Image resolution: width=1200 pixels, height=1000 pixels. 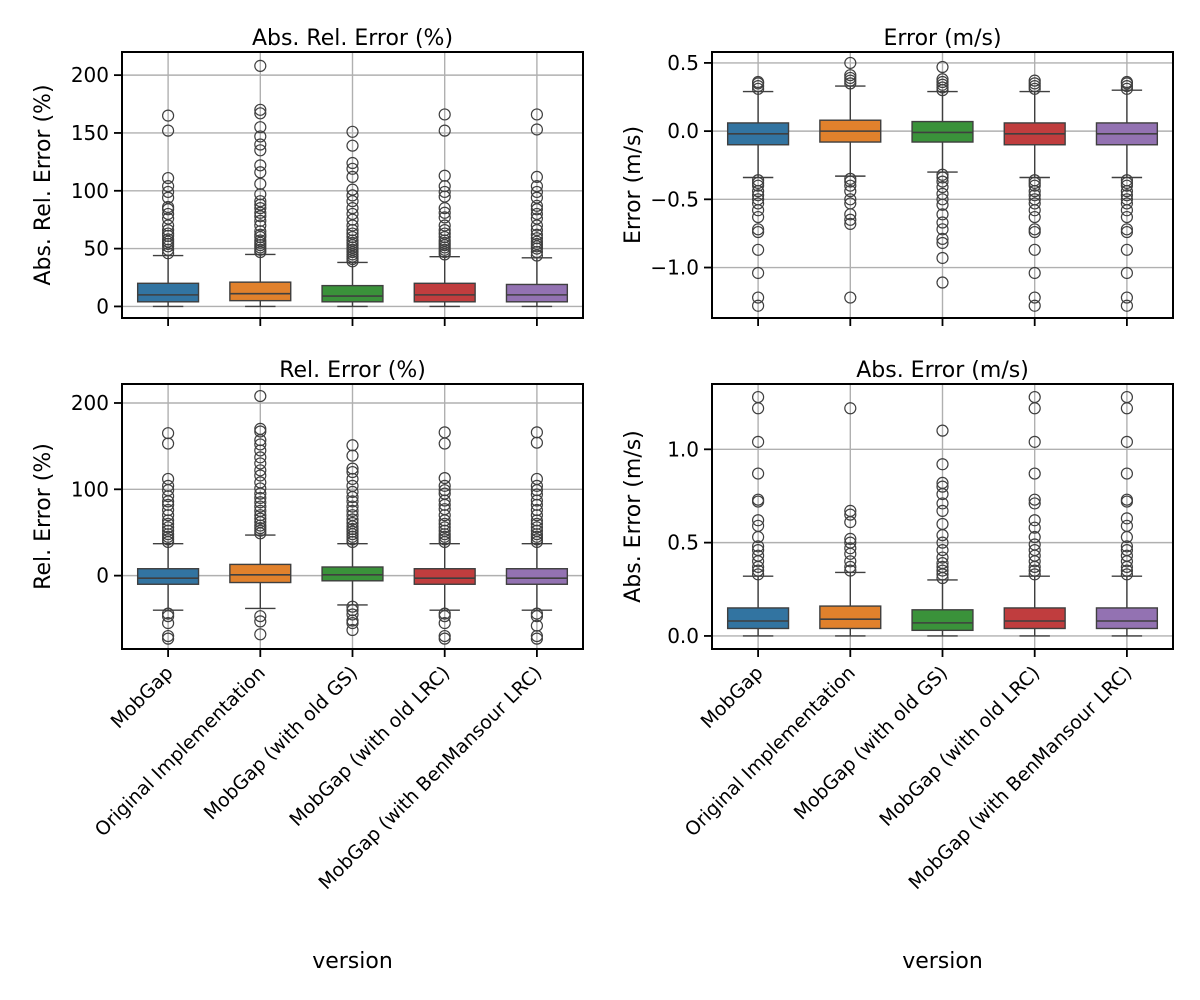 What do you see at coordinates (90, 191) in the screenshot?
I see `y-tick-label: 100` at bounding box center [90, 191].